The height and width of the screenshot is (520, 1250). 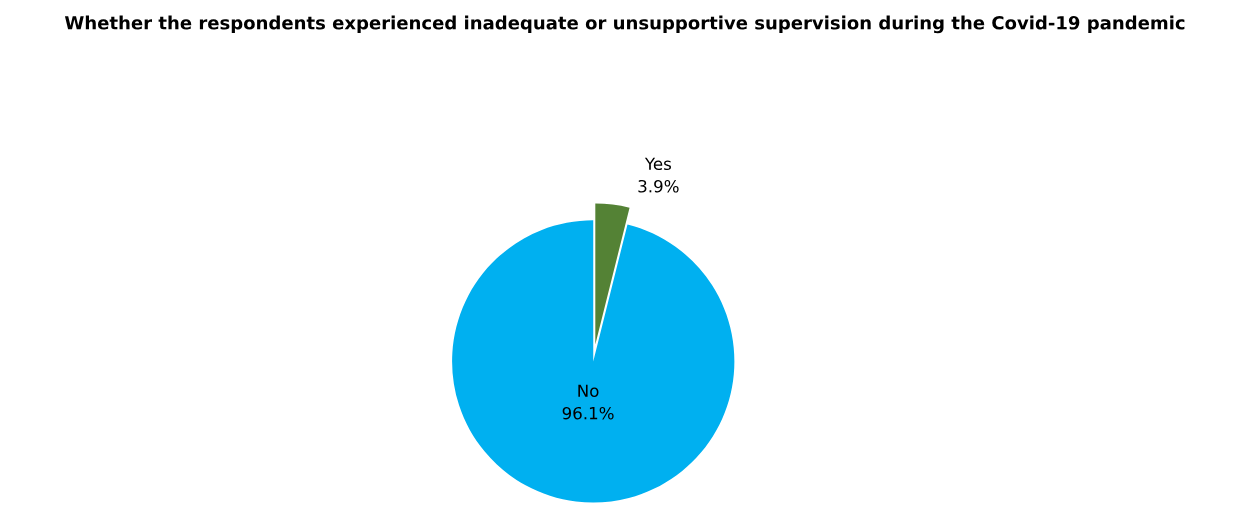 What do you see at coordinates (658, 186) in the screenshot?
I see `data-label: 3.9%` at bounding box center [658, 186].